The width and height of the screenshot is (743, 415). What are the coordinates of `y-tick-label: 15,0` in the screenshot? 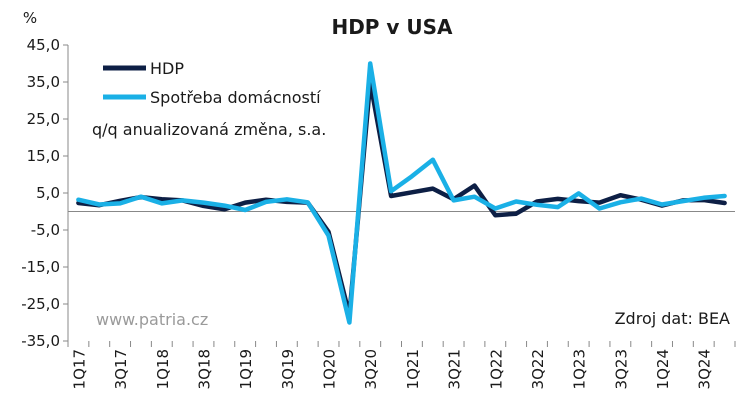 It's located at (43, 156).